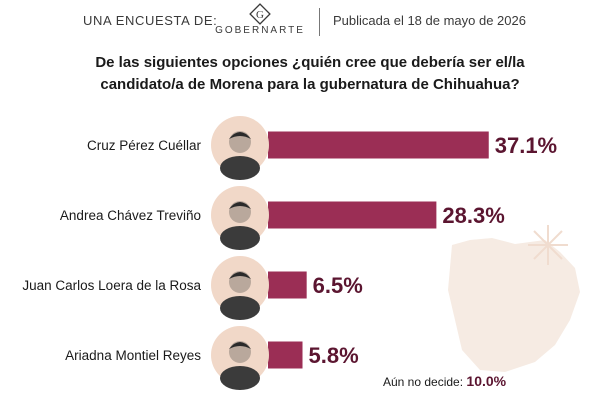 This screenshot has width=600, height=400. What do you see at coordinates (144, 145) in the screenshot?
I see `candidate-name-1: Cruz Pérez Cuéllar` at bounding box center [144, 145].